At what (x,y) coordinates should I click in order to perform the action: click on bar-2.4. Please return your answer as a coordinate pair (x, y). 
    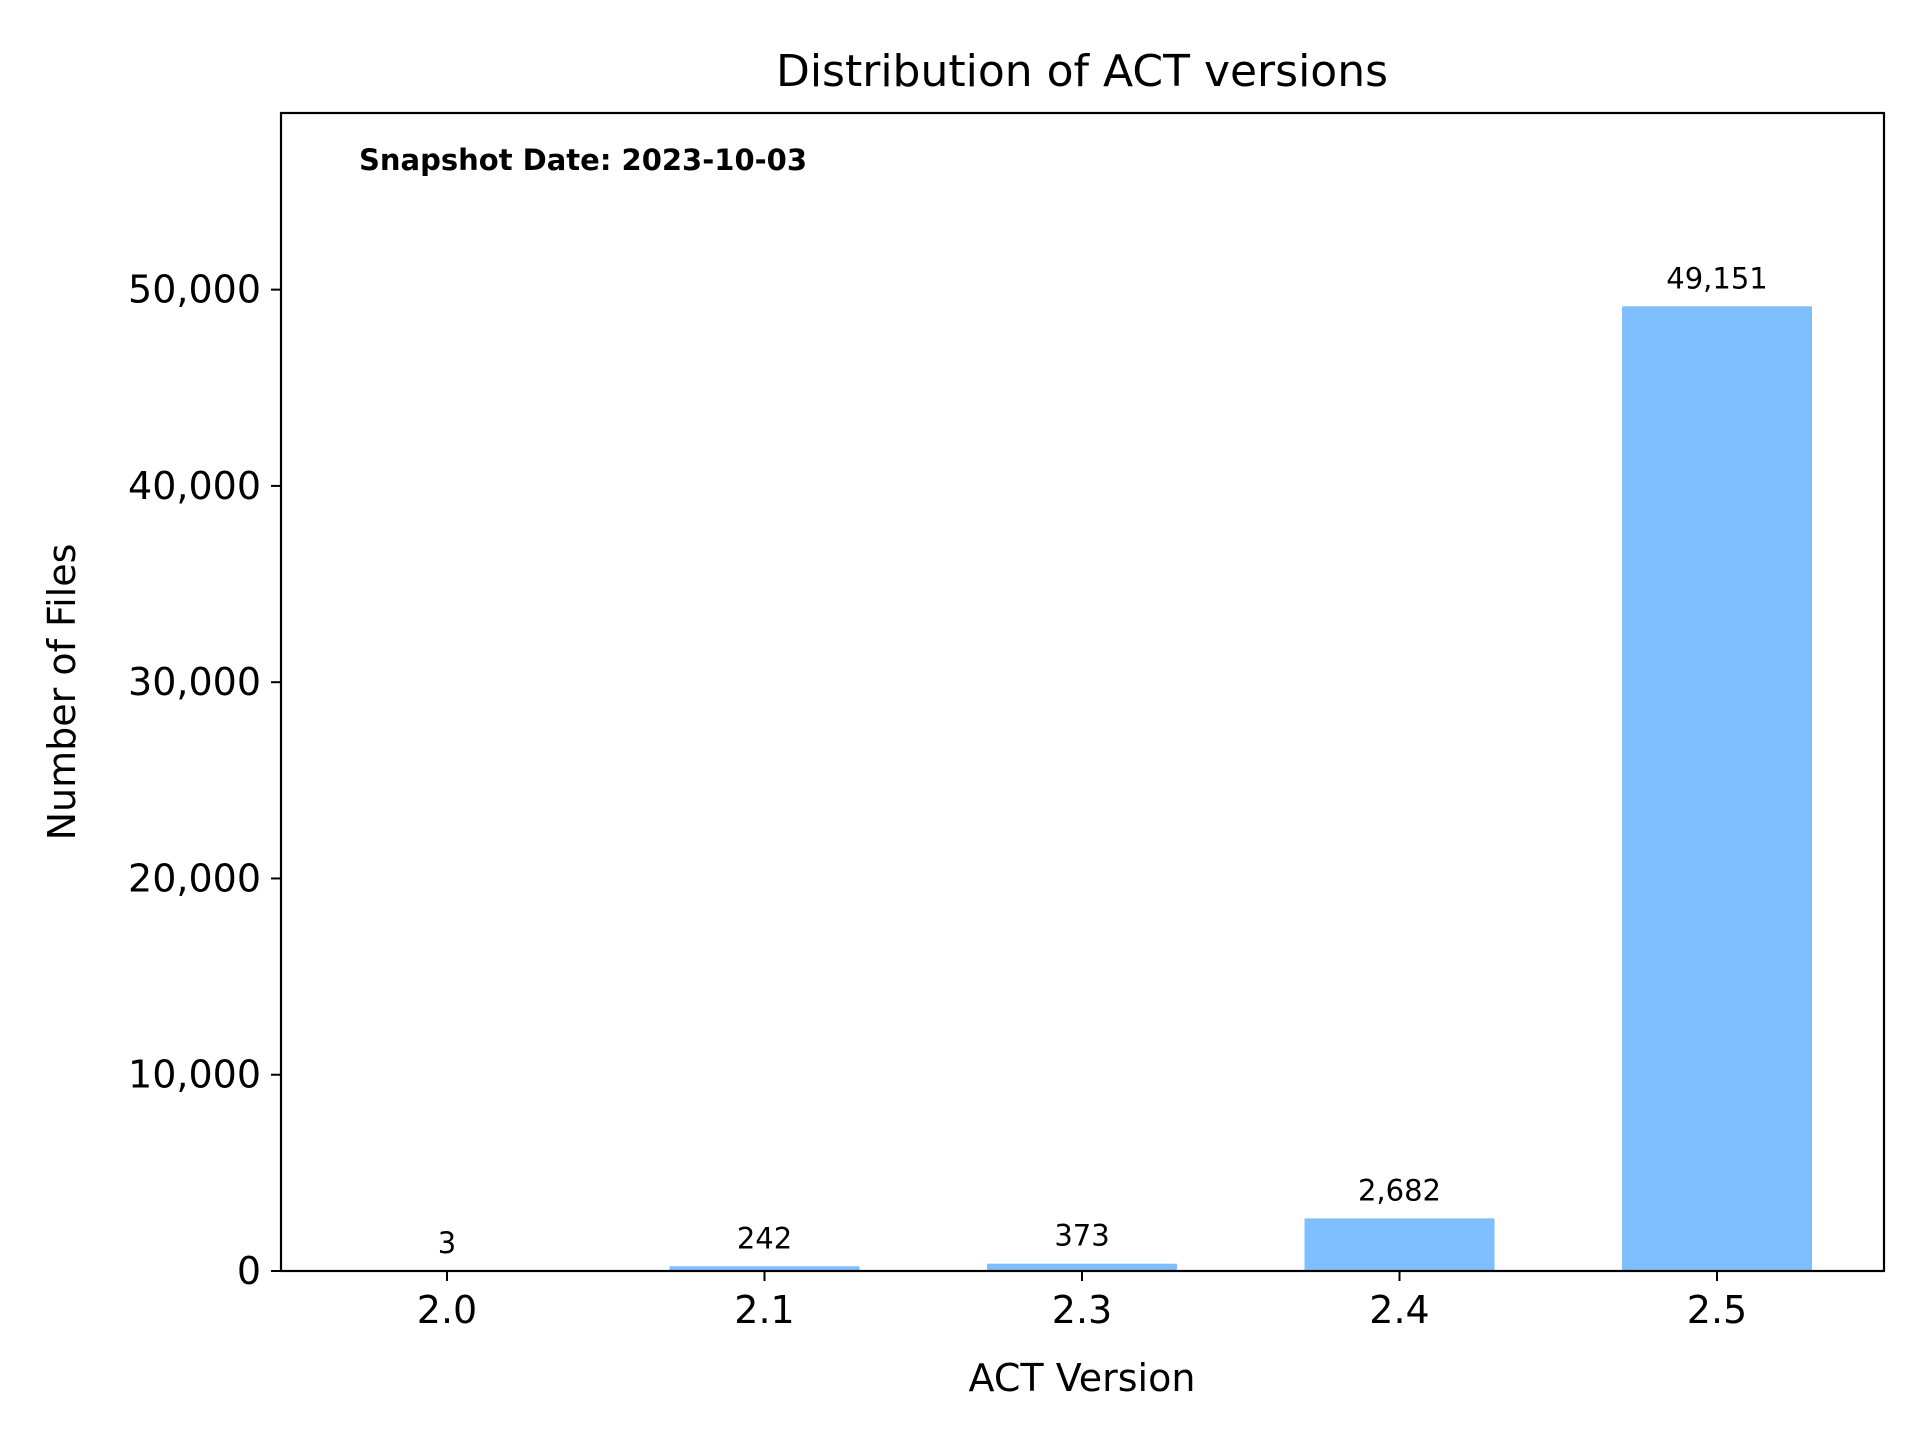
    Looking at the image, I should click on (1399, 1244).